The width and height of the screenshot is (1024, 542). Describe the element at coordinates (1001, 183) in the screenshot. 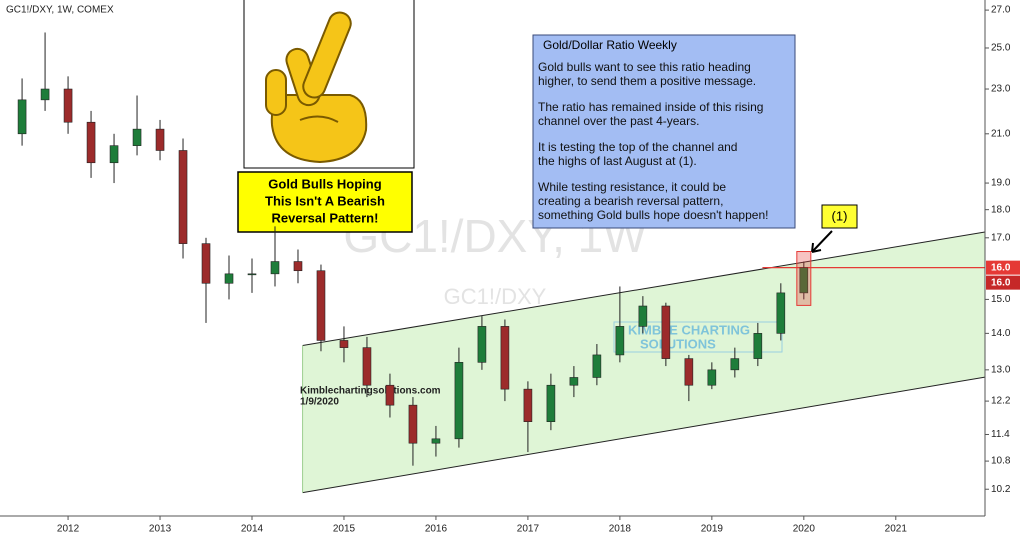

I see `y-tick-label: 19.0` at that location.